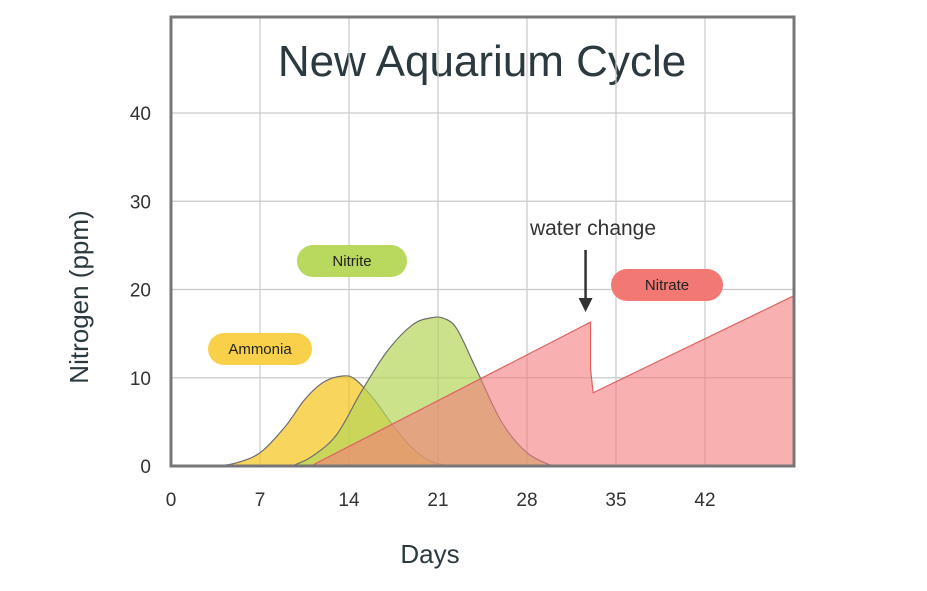 This screenshot has height=591, width=927. I want to click on chart-title: New Aquarium Cycle, so click(482, 61).